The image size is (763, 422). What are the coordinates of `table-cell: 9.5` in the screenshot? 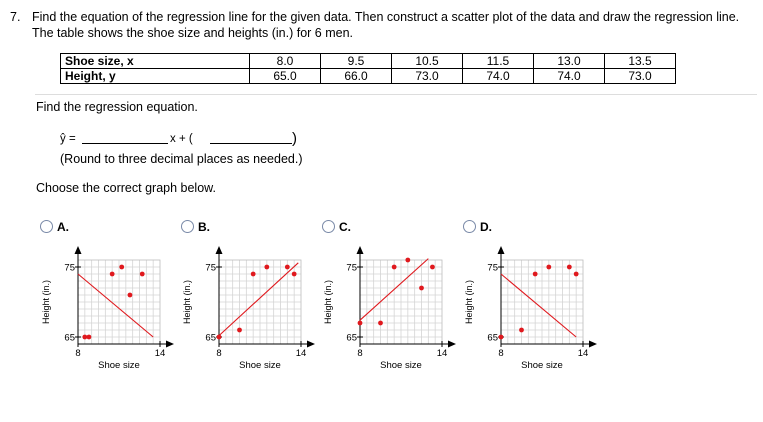 It's located at (356, 61).